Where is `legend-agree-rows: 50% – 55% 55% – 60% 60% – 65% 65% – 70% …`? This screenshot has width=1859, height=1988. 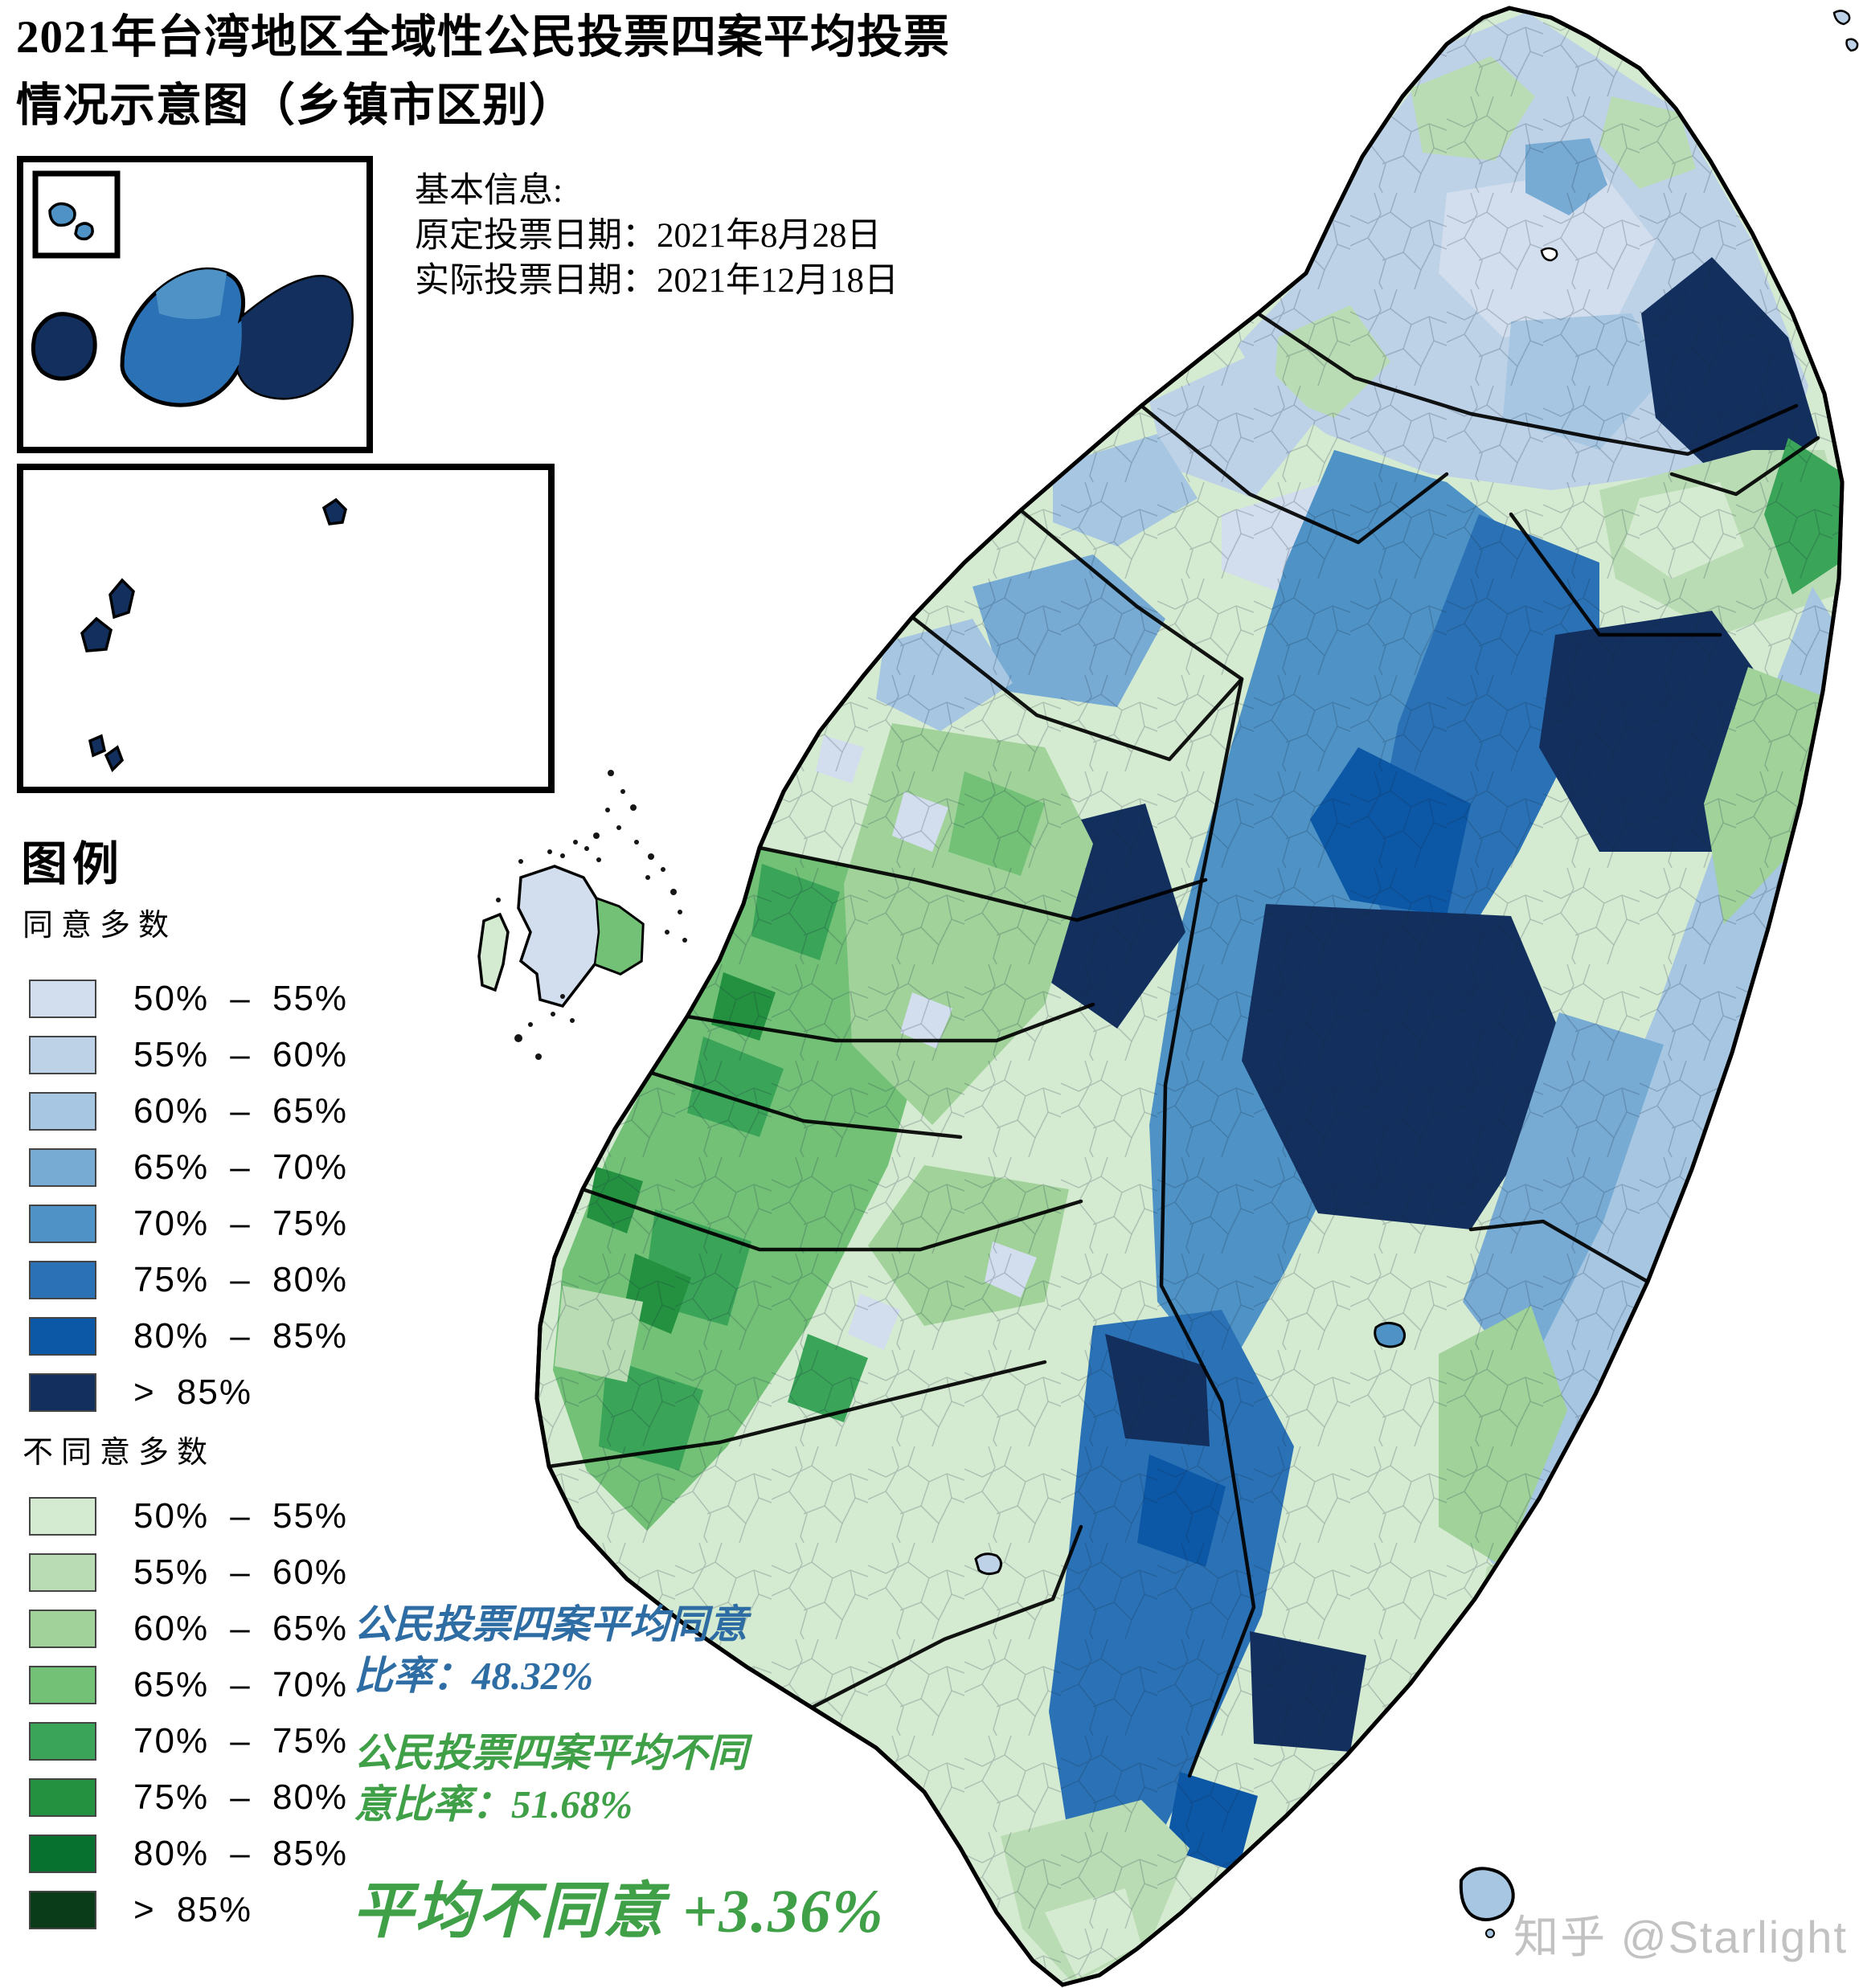
legend-agree-rows: 50% – 55% 55% – 60% 60% – 65% 65% – 70% … is located at coordinates (218, 1196).